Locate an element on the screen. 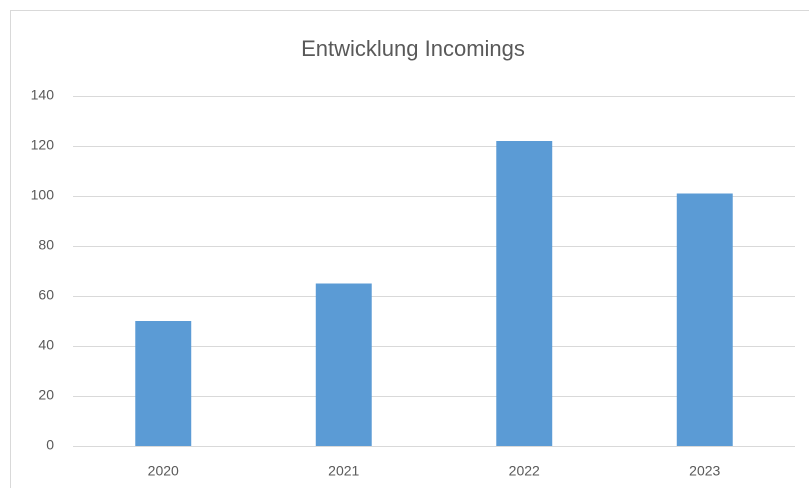 Image resolution: width=809 pixels, height=488 pixels. chart-title: Entwicklung Incomings is located at coordinates (413, 48).